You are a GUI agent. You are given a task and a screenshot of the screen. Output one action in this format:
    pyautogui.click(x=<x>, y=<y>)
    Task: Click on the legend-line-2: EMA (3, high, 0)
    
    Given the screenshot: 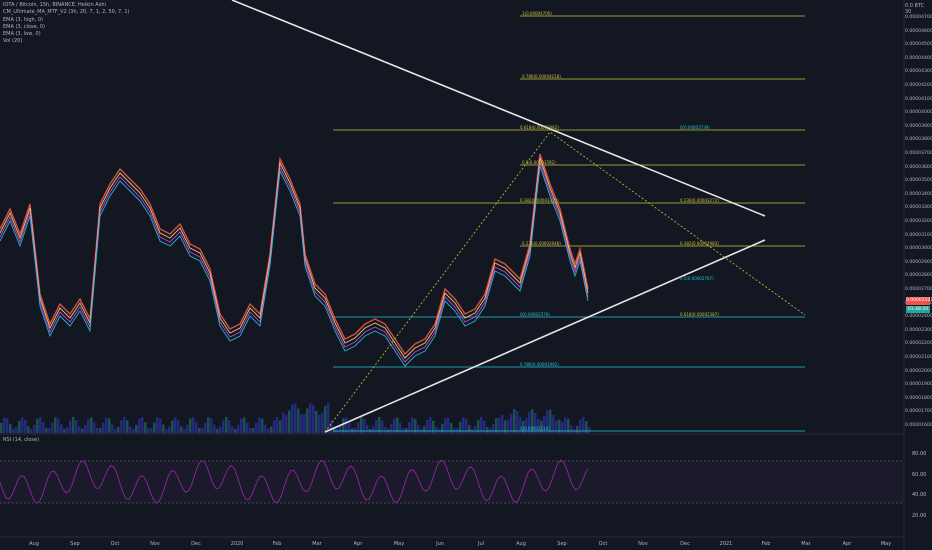 What is the action you would take?
    pyautogui.click(x=23, y=19)
    